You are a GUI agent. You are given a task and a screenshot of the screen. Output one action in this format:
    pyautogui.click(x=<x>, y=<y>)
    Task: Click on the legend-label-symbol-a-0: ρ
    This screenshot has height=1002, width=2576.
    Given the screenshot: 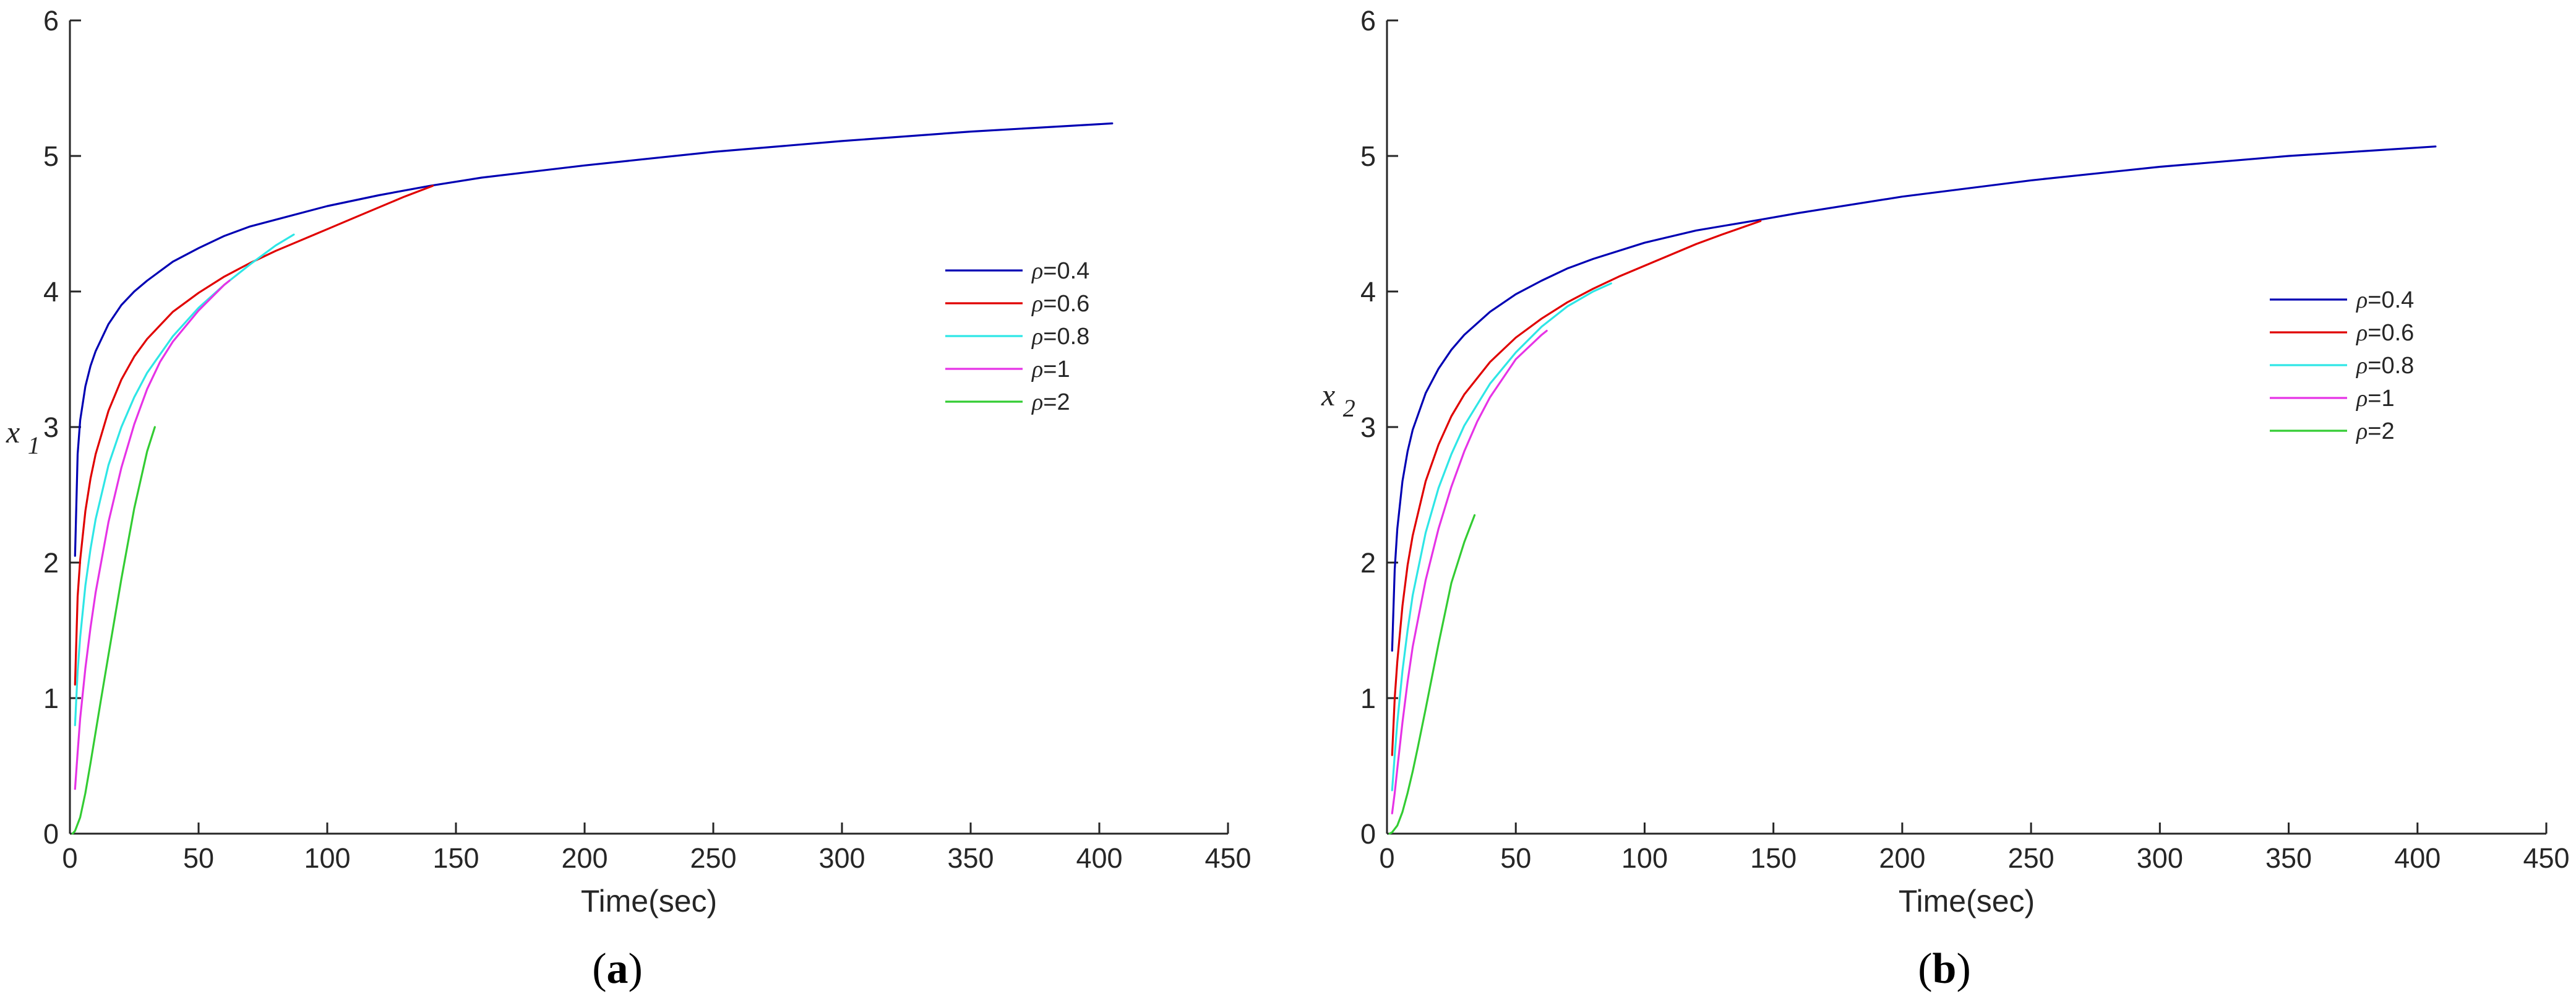 What is the action you would take?
    pyautogui.click(x=1037, y=271)
    